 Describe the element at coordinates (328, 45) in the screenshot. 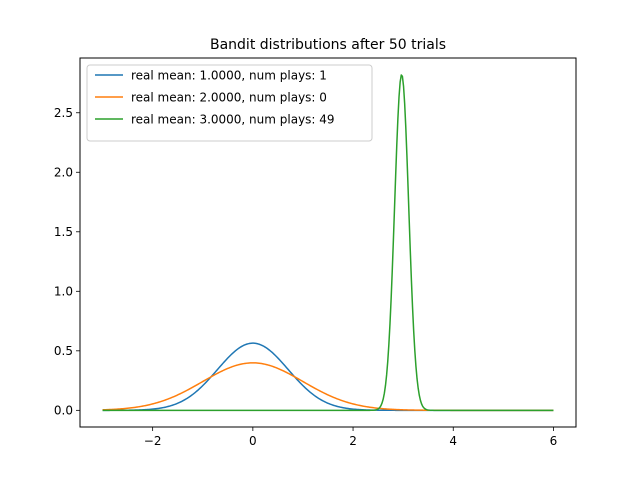

I see `chart-title: Bandit distributions after 50 trials` at that location.